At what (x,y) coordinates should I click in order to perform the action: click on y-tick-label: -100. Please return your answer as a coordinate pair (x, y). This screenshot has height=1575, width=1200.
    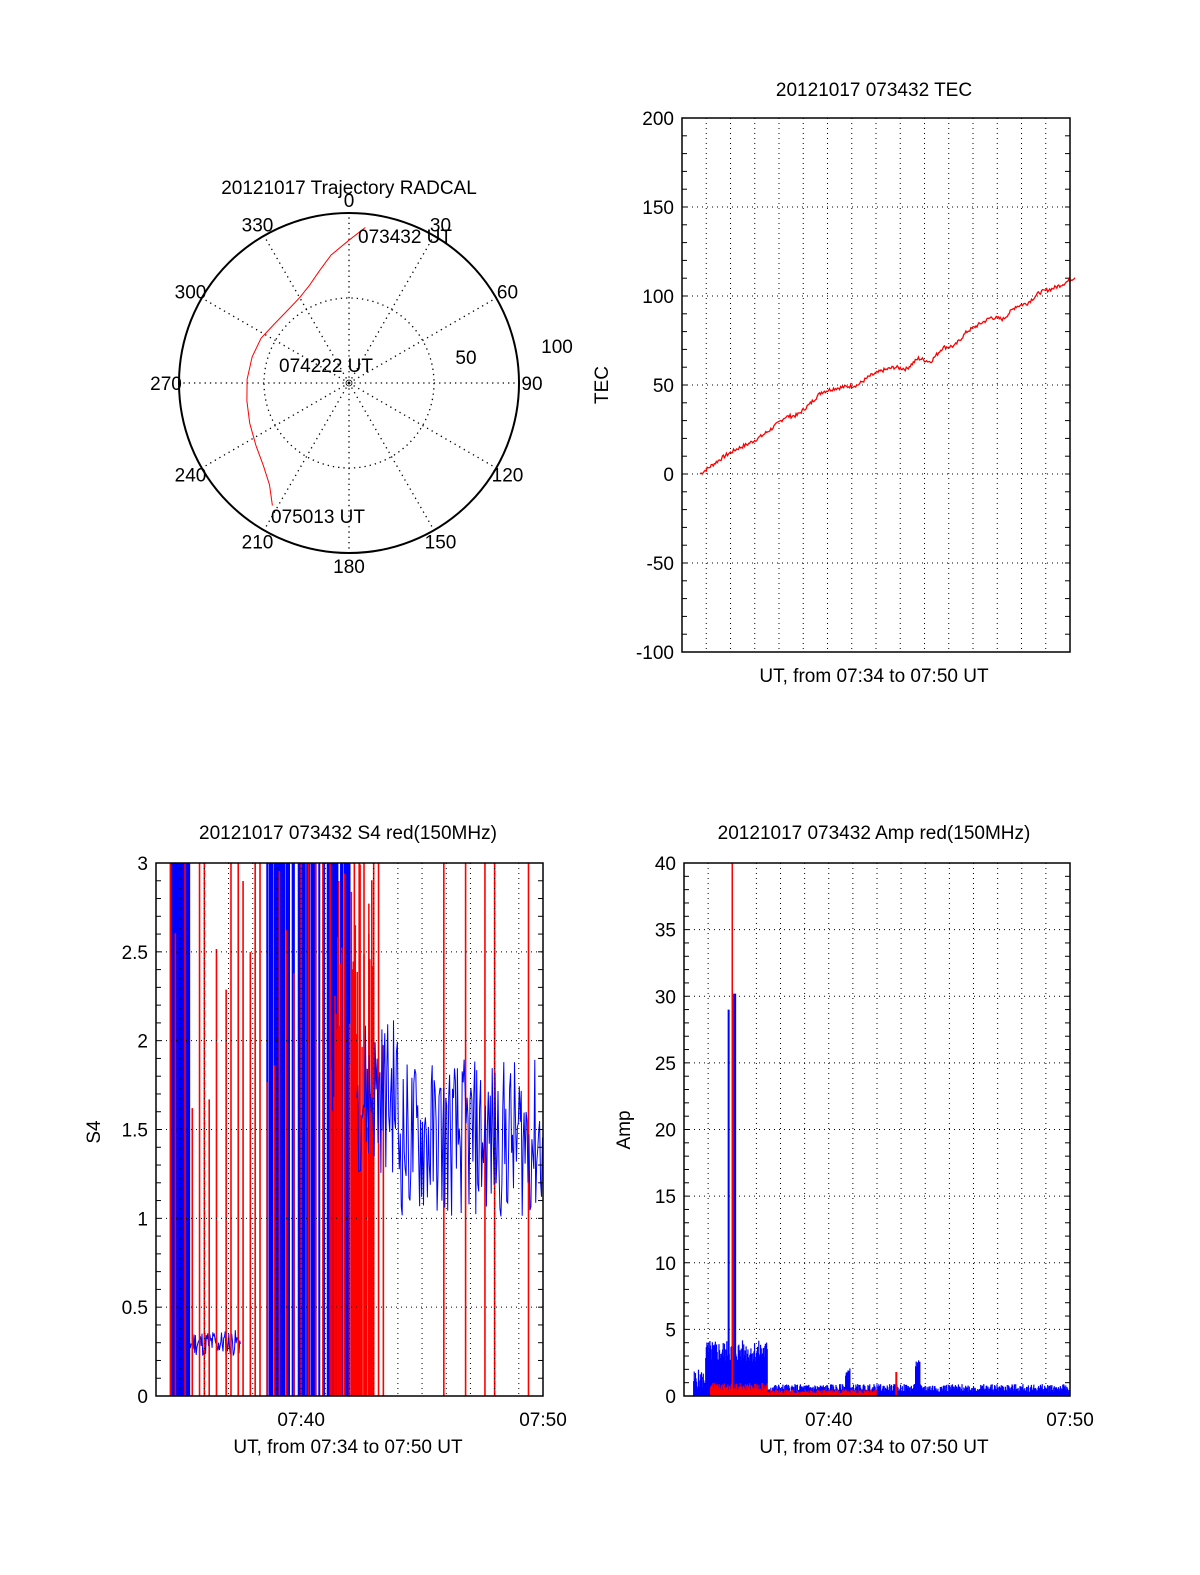
    Looking at the image, I should click on (655, 653).